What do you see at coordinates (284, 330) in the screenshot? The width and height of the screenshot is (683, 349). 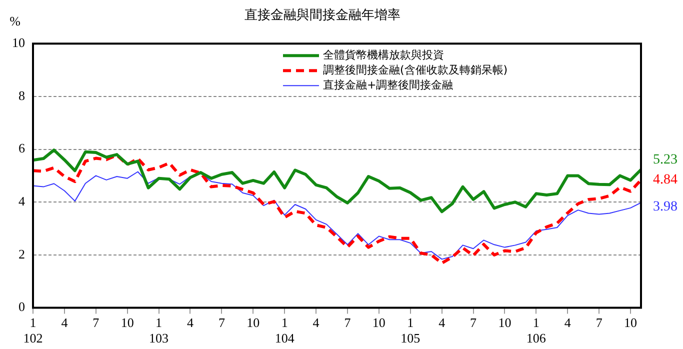 I see `x-tick-label: 1 104` at bounding box center [284, 330].